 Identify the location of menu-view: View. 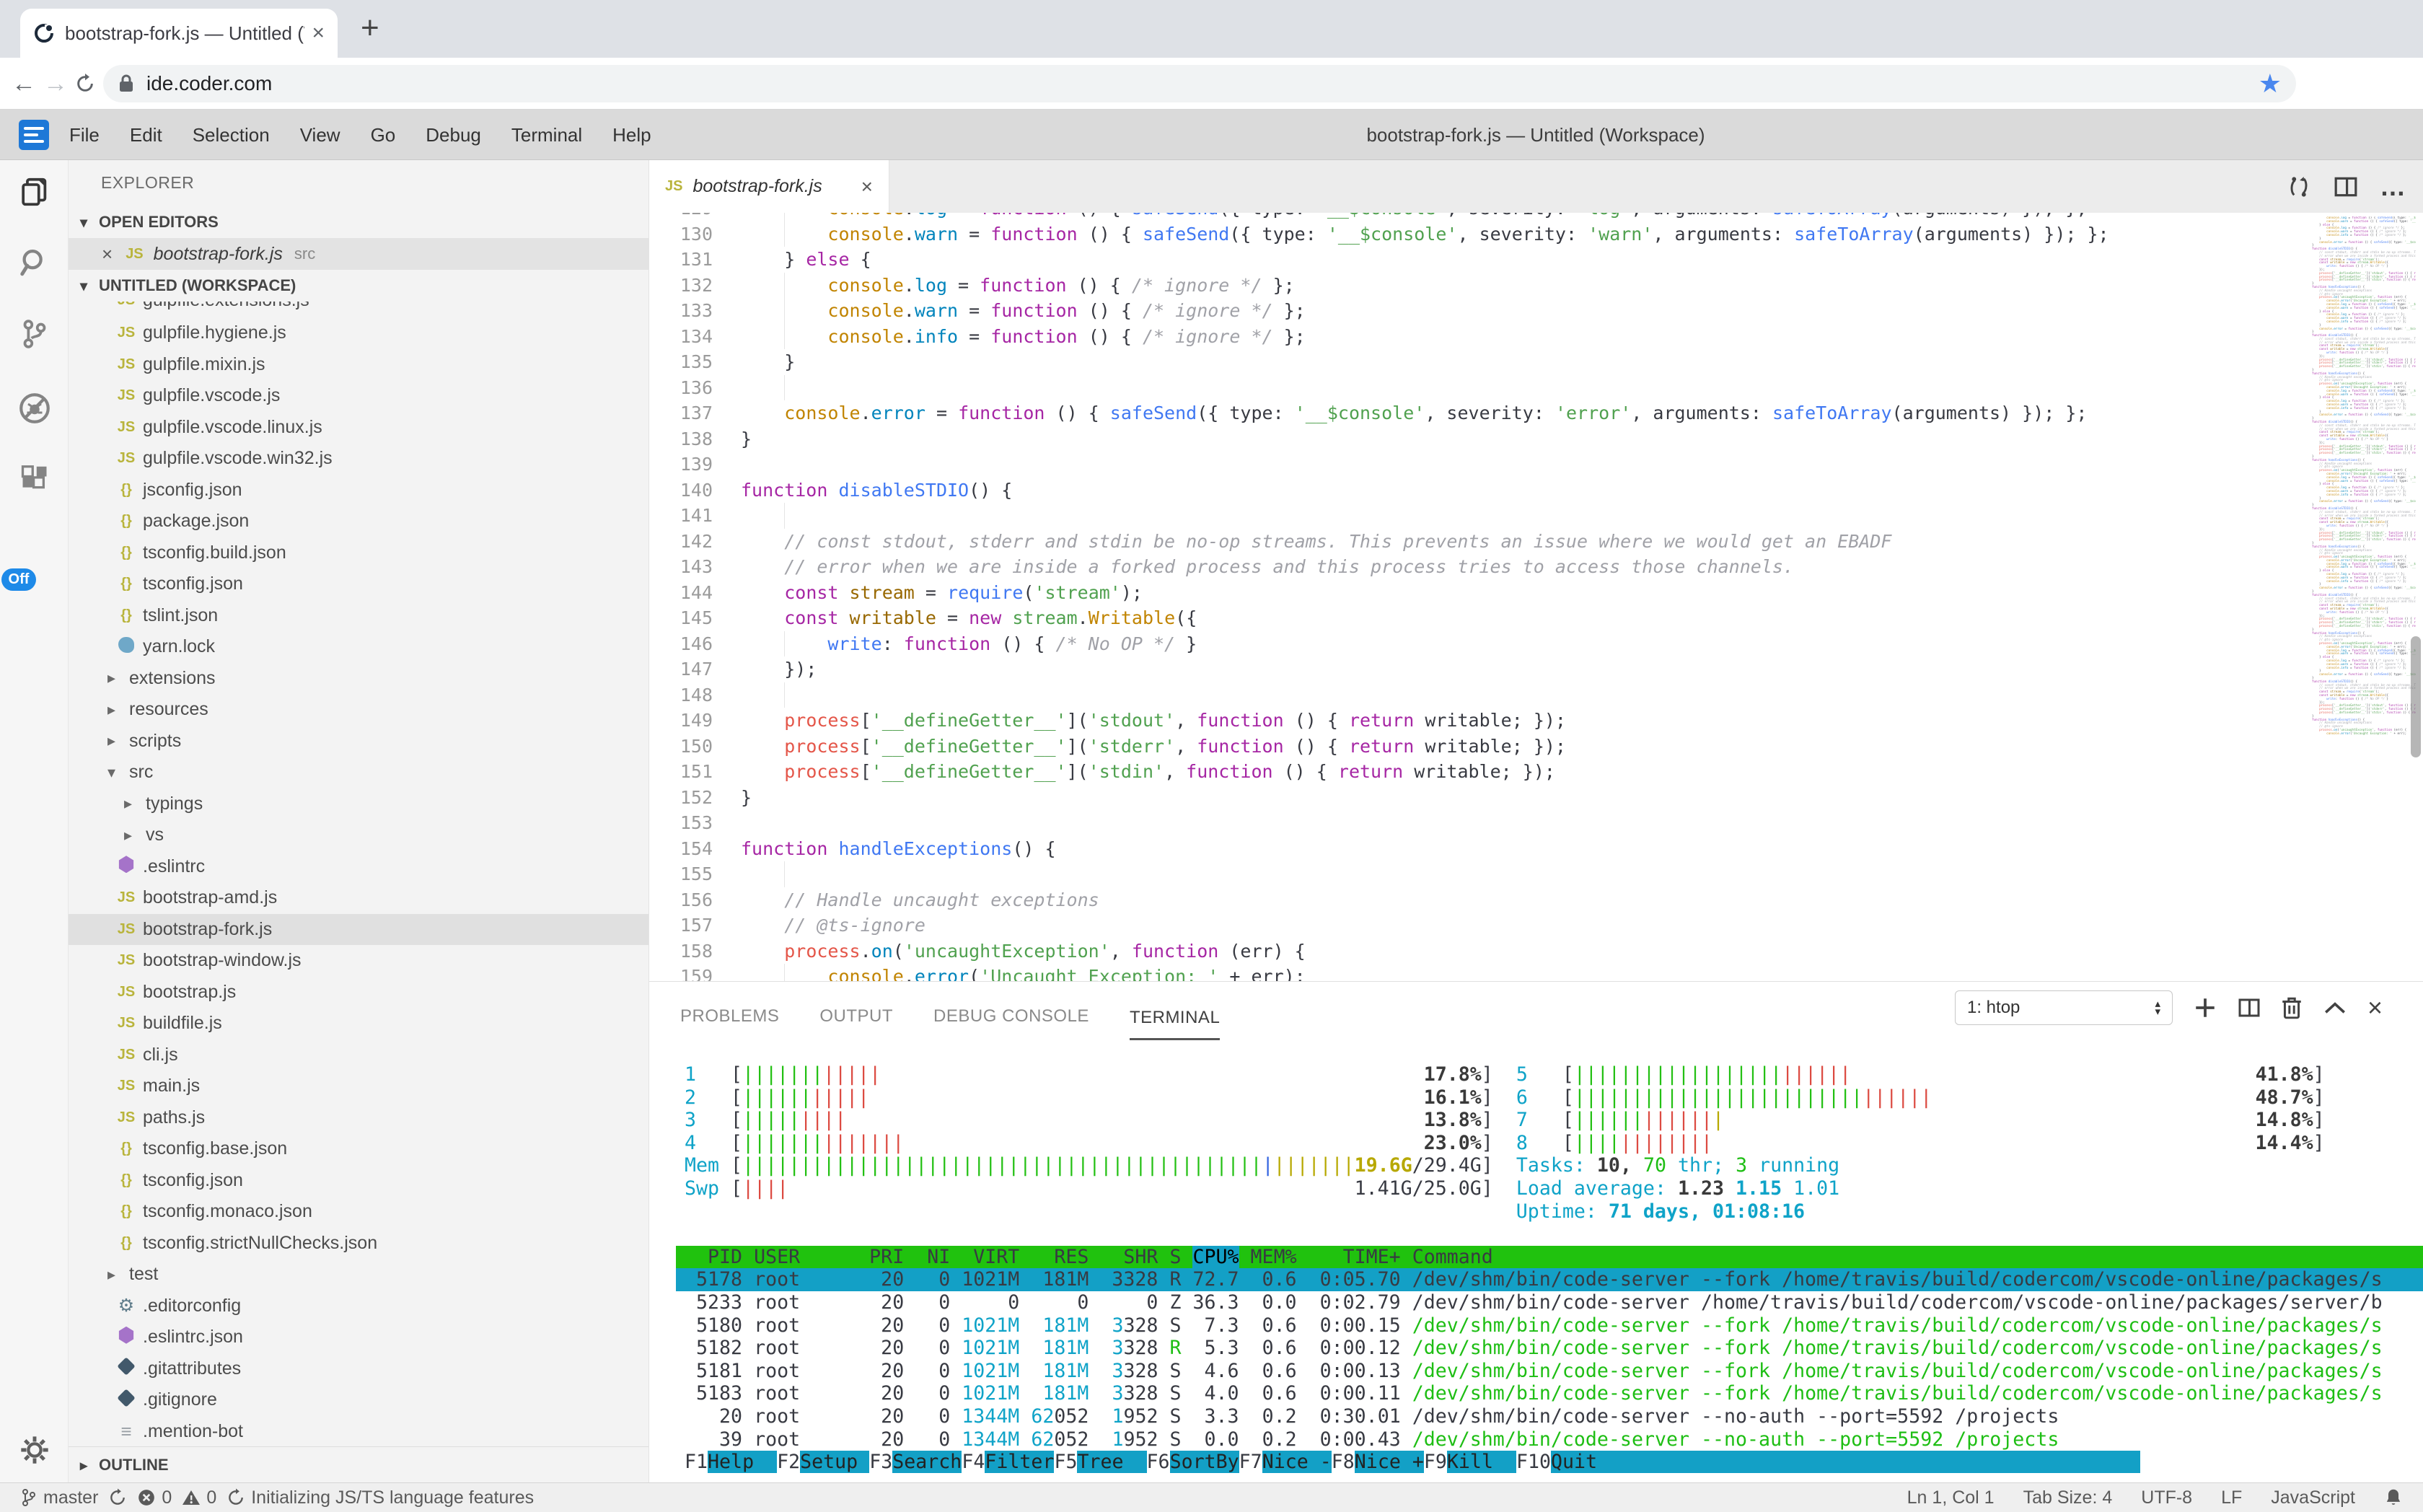
(319, 134).